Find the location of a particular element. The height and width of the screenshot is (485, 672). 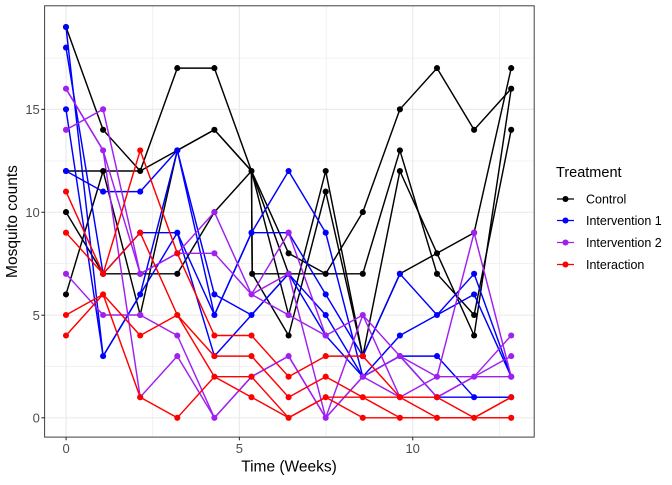

svg-text: Time (Weeks) is located at coordinates (289, 467).